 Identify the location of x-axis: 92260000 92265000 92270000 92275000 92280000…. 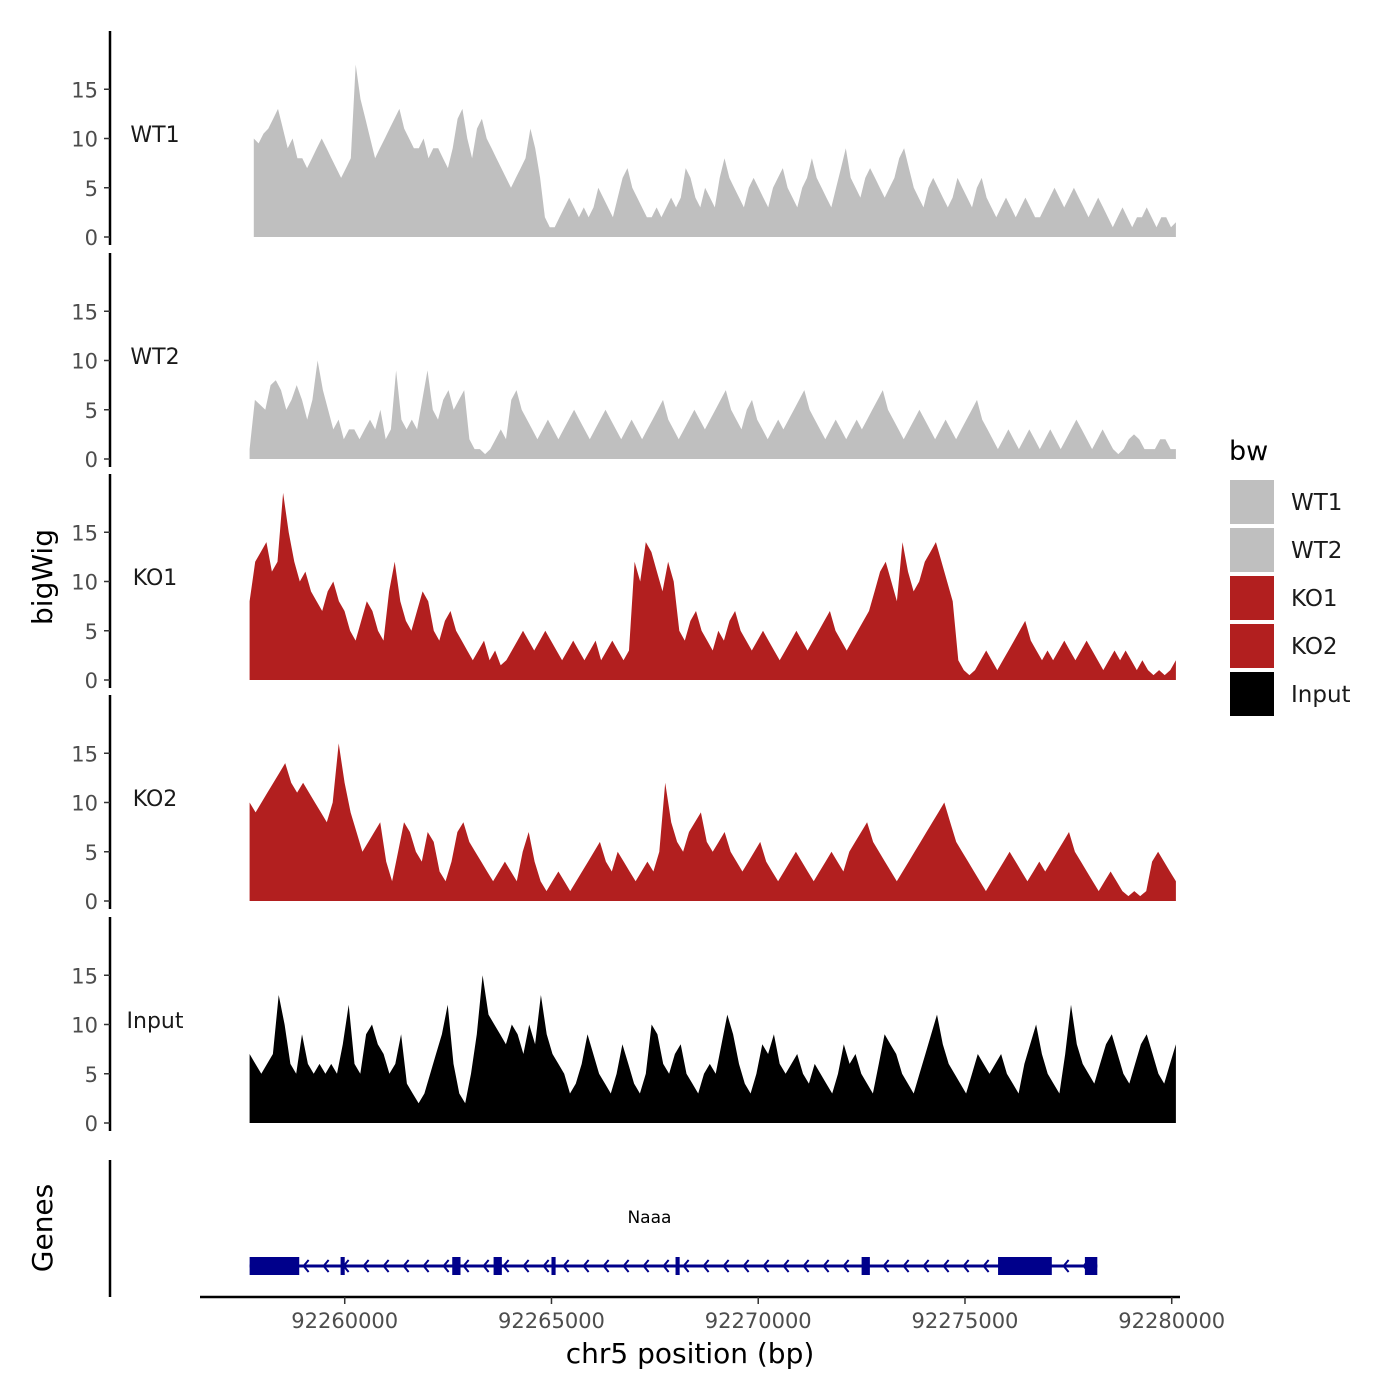
(712, 1332).